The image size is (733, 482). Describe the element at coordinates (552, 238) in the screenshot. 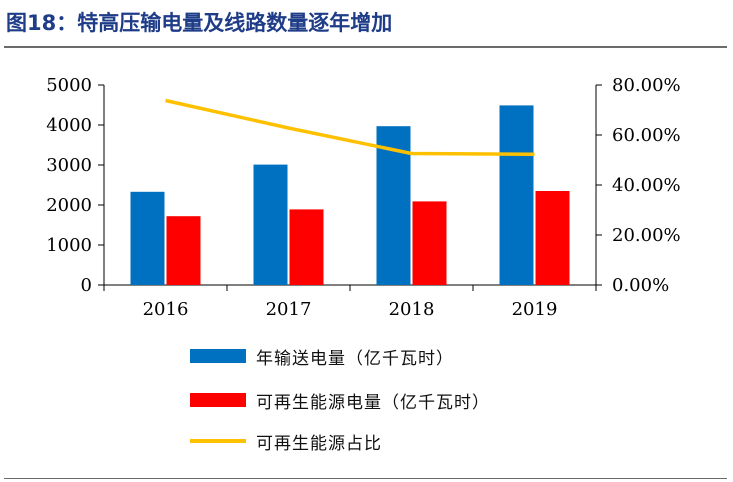

I see `bar-series-2-2019` at that location.